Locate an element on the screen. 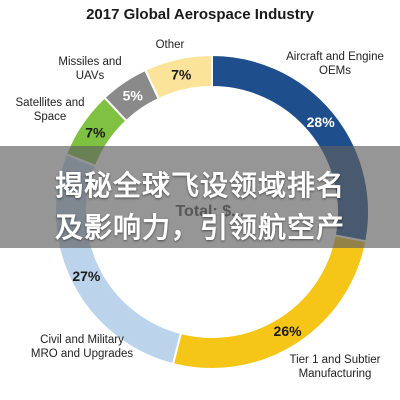  category-label: Missiles and UAVs is located at coordinates (89, 69).